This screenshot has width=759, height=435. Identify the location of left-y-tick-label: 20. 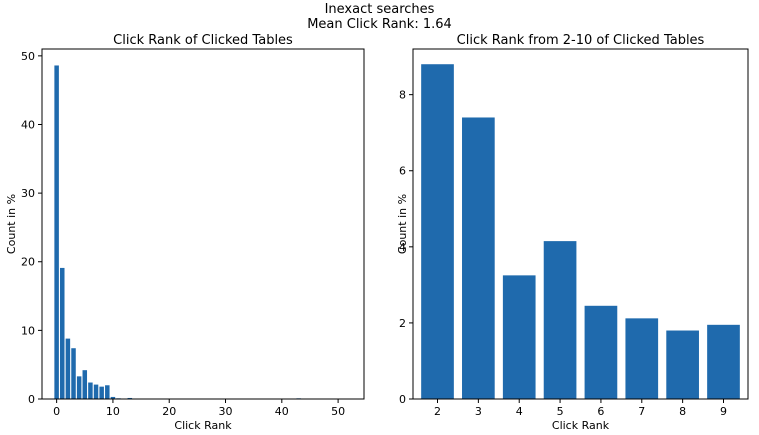
(28, 262).